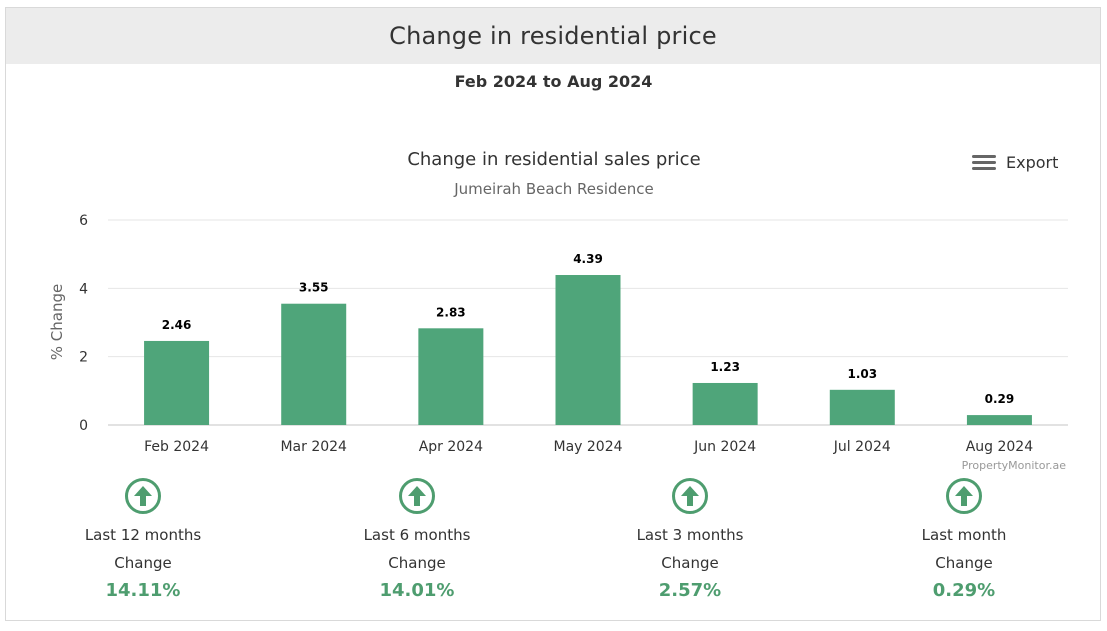 This screenshot has height=631, width=1107. What do you see at coordinates (862, 374) in the screenshot?
I see `data-label: 1.03` at bounding box center [862, 374].